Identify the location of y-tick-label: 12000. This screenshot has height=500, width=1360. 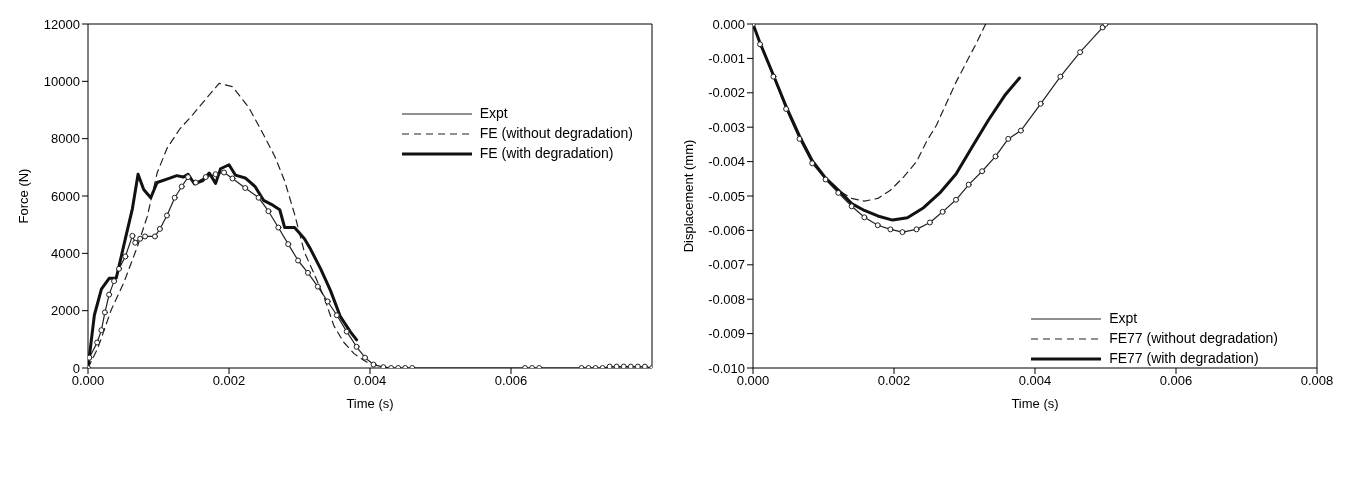
(61, 24).